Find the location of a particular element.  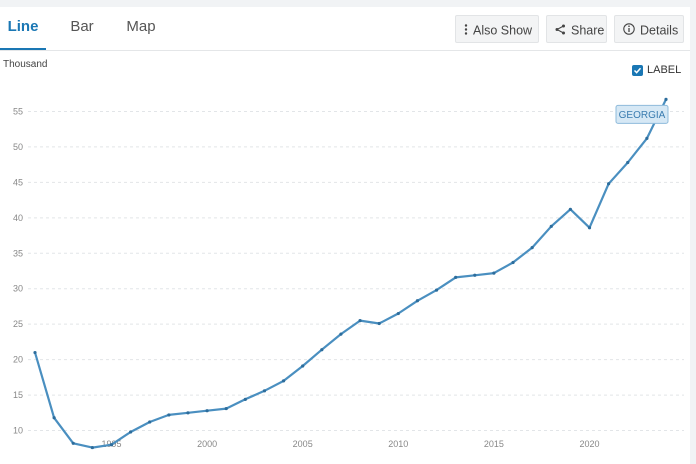

chart-type-tabs: Line Bar Map Also Show Share Details is located at coordinates (345, 29).